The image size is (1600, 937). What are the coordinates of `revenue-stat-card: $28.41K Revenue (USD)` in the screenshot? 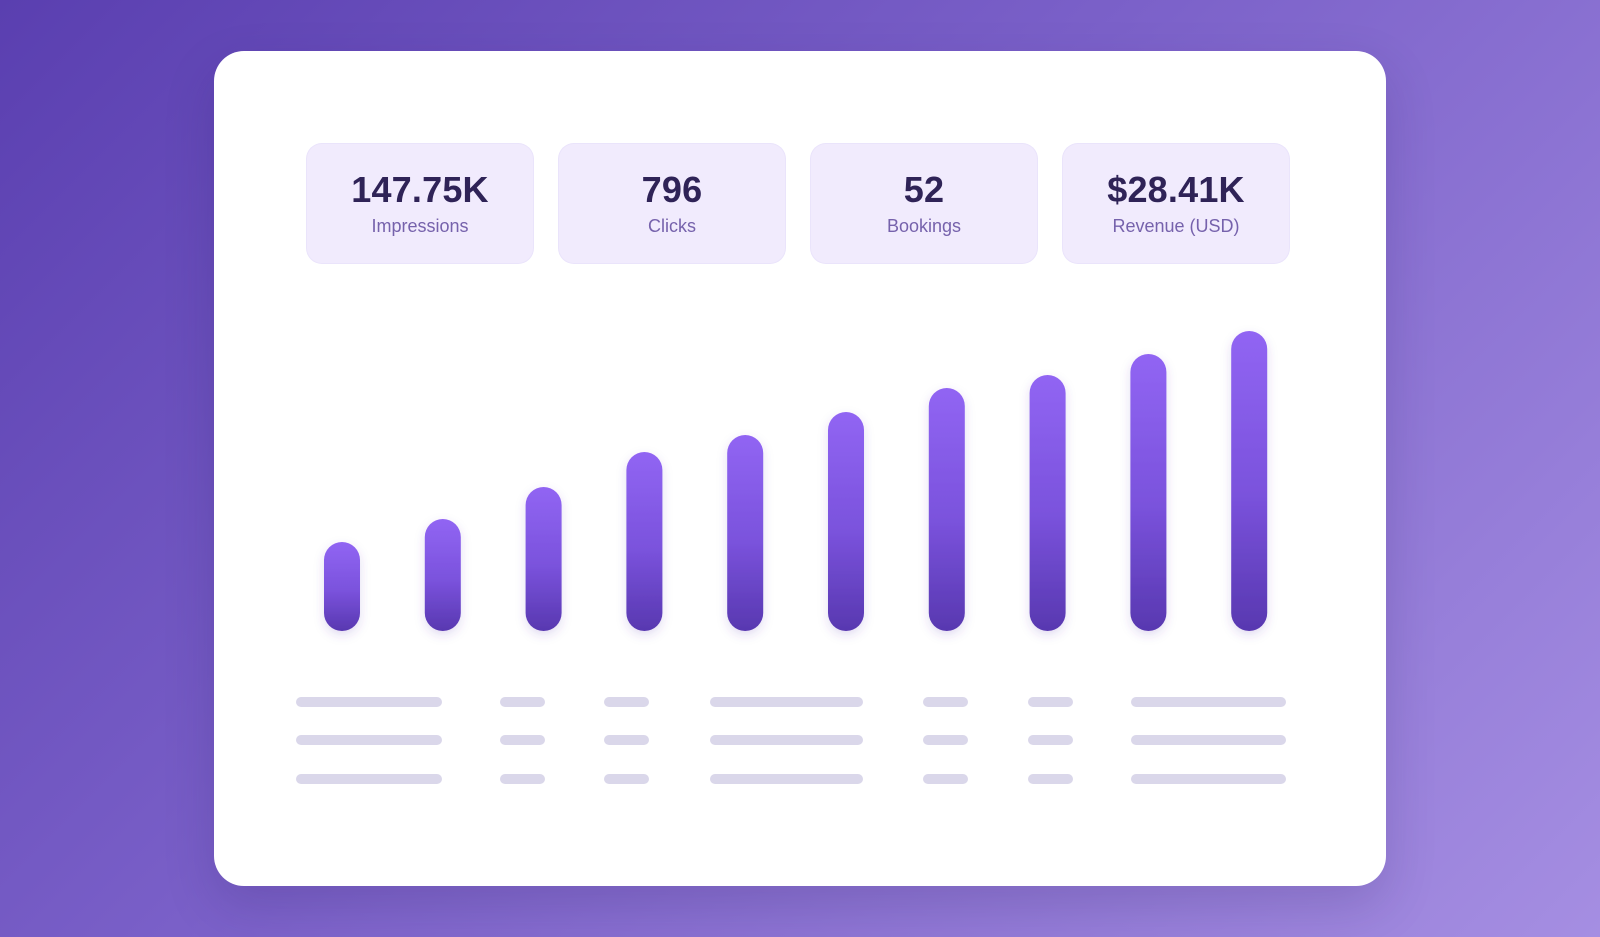 It's located at (1176, 203).